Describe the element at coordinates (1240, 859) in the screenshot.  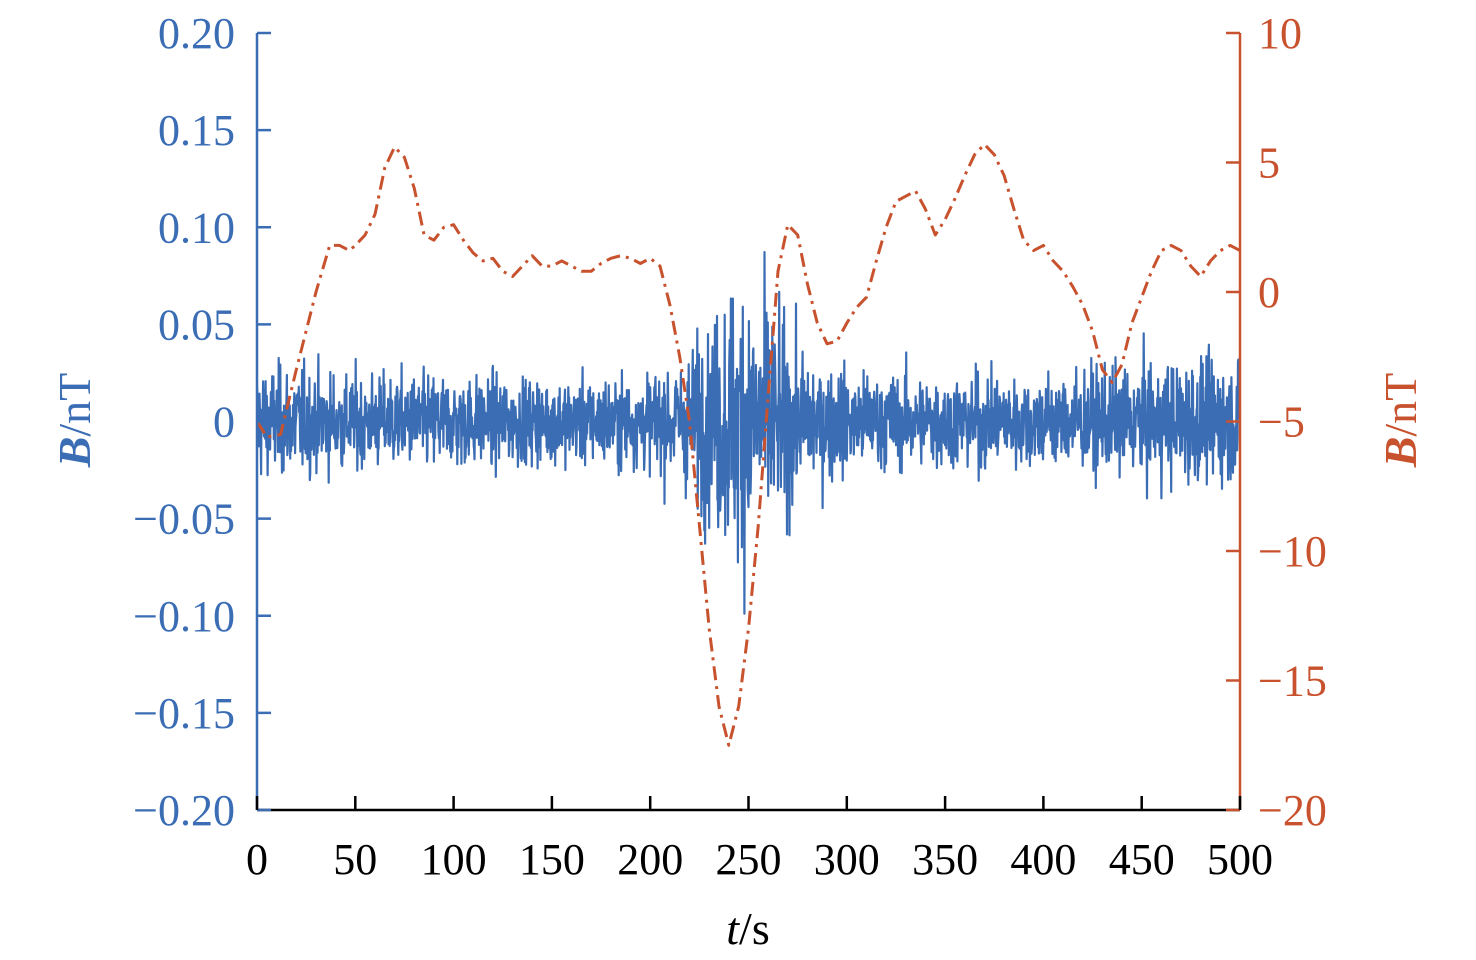
I see `x-tick-label: 500` at that location.